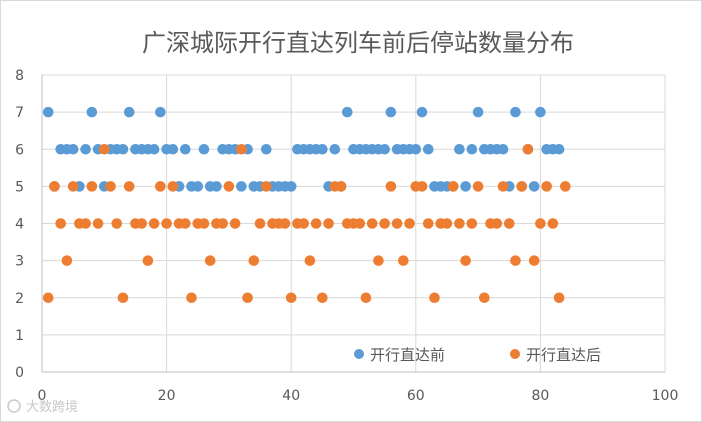 The image size is (702, 422). Describe the element at coordinates (291, 396) in the screenshot. I see `x-tick-label: 40` at that location.